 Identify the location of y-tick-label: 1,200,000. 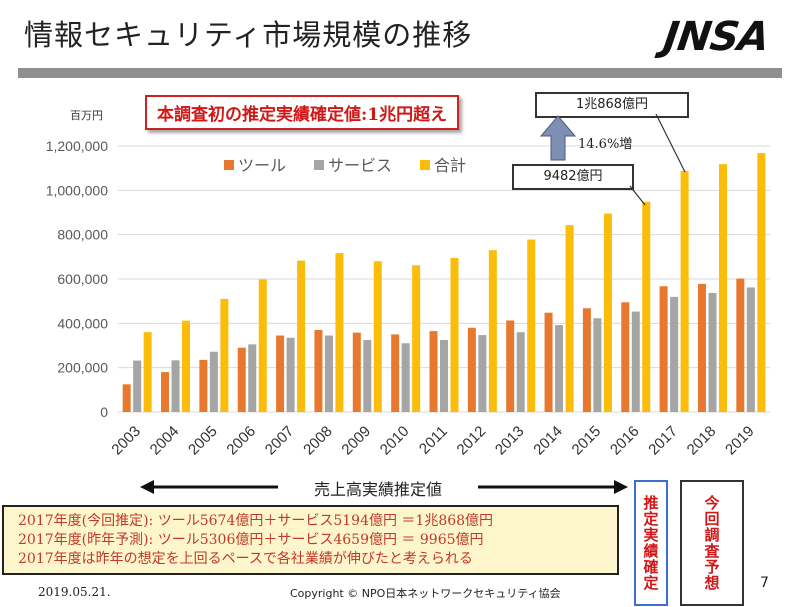
(77, 146).